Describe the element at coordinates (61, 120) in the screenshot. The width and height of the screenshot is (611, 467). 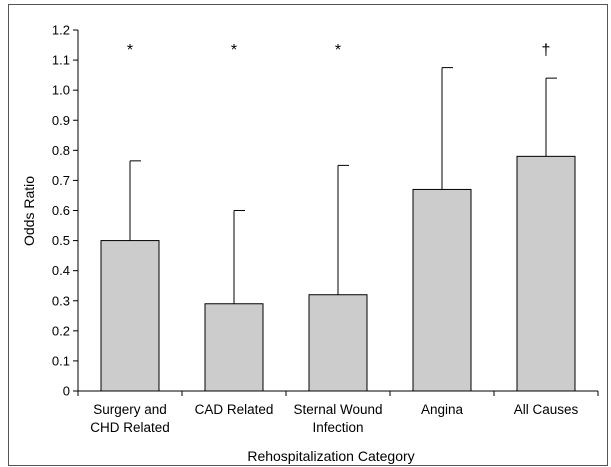
I see `y-tick-label: 0.9` at that location.